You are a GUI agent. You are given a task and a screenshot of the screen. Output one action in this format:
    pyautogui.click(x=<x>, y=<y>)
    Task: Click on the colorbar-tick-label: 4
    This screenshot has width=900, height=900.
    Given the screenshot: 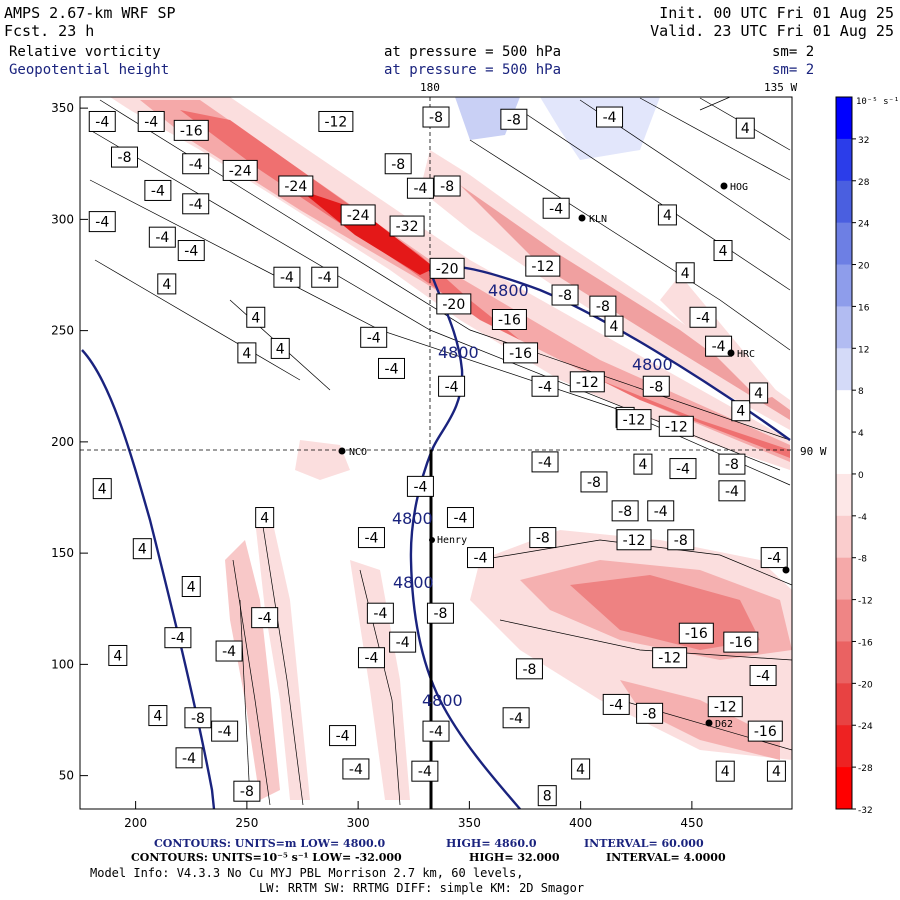 What is the action you would take?
    pyautogui.click(x=861, y=434)
    